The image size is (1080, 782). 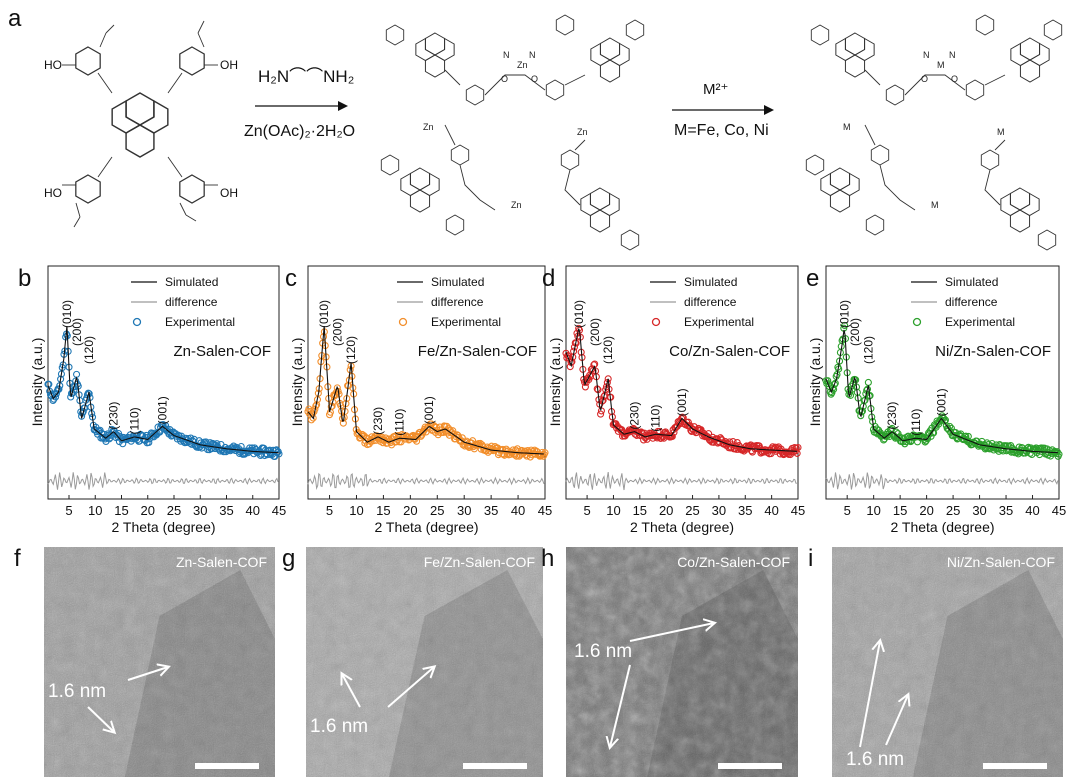 What do you see at coordinates (299, 131) in the screenshot?
I see `reagent-zinc-acetate: Zn(OAc)₂·2H₂O` at bounding box center [299, 131].